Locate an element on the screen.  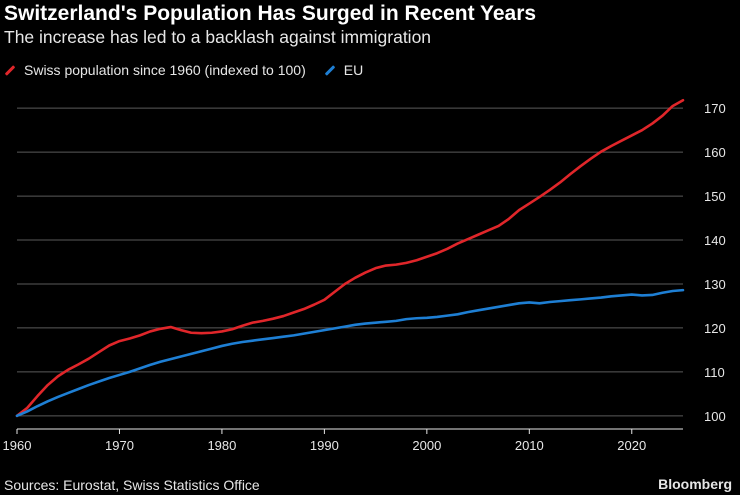
y-tick-label-130: 130 is located at coordinates (715, 284).